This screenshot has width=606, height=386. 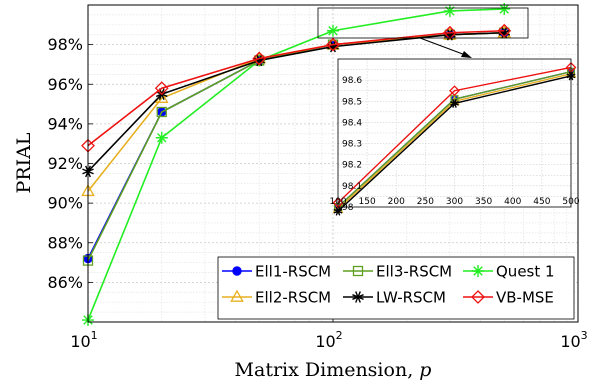 What do you see at coordinates (444, 47) in the screenshot?
I see `zoom-arrow-line` at bounding box center [444, 47].